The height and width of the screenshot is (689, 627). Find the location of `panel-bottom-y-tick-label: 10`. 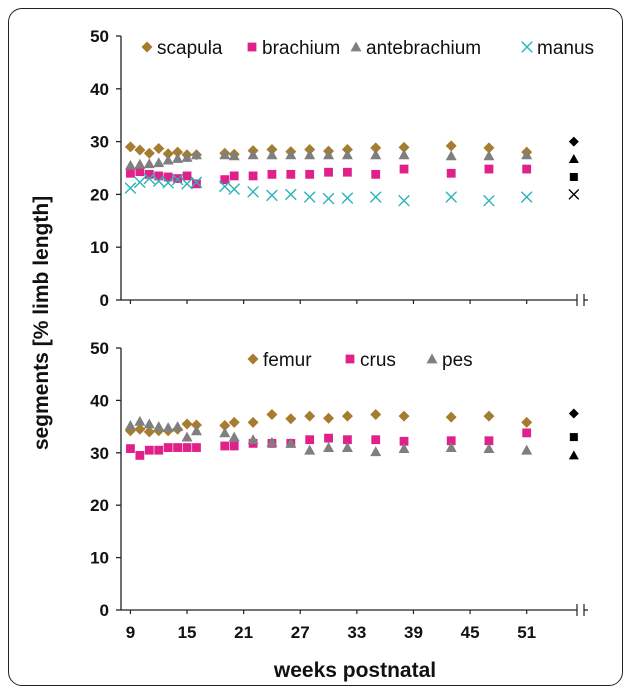

panel-bottom-y-tick-label: 10 is located at coordinates (99, 558).